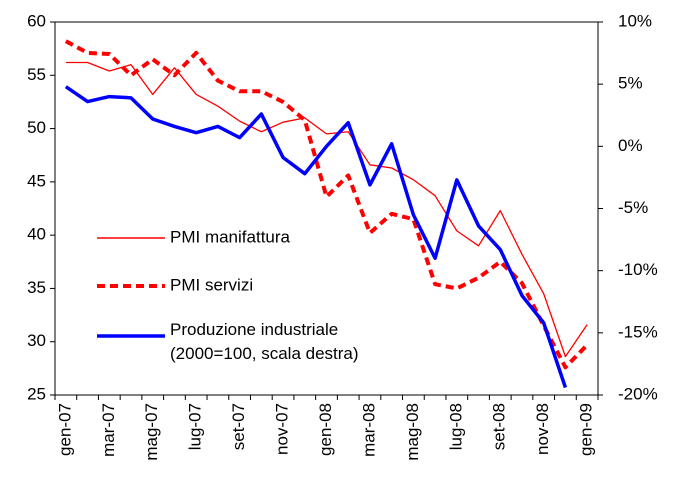  I want to click on x-tick-label: nov-07, so click(282, 429).